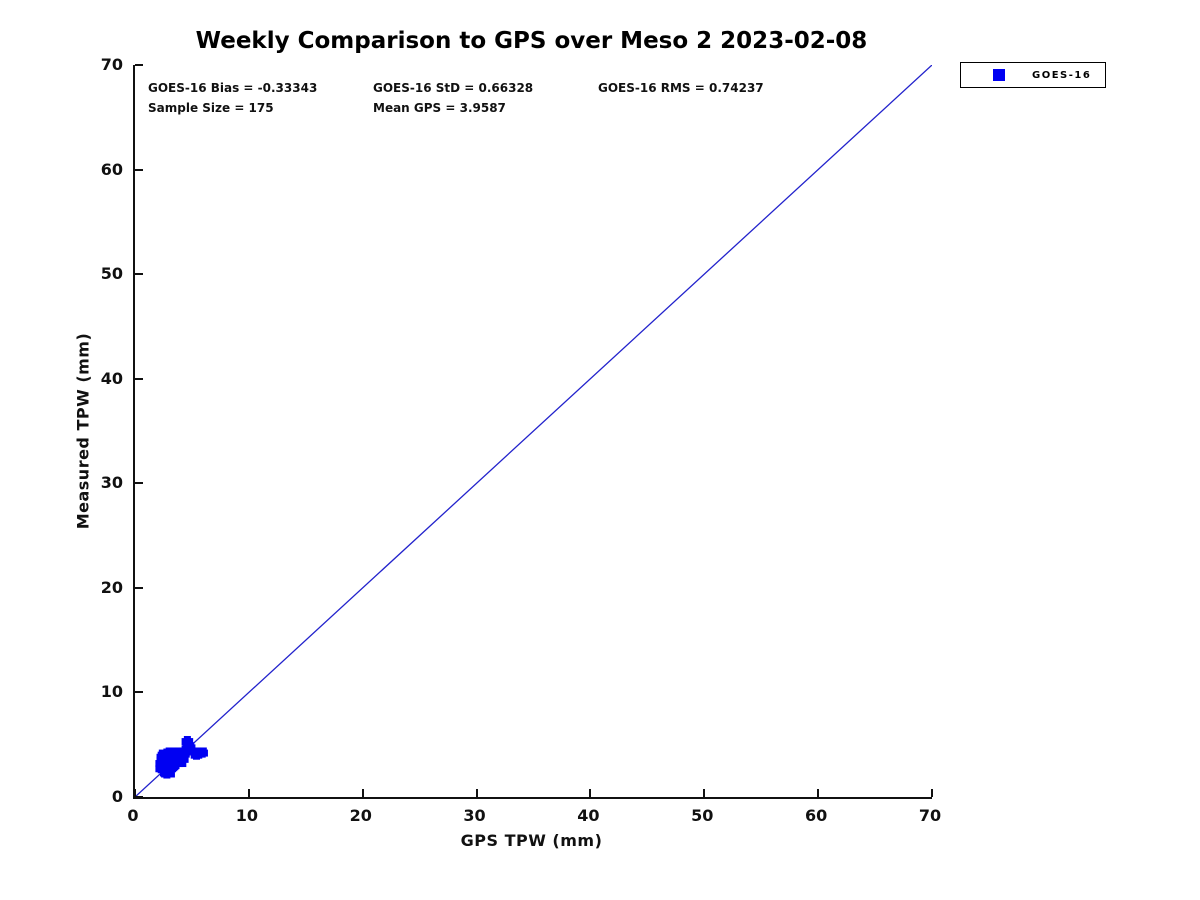 This screenshot has width=1200, height=900. Describe the element at coordinates (816, 815) in the screenshot. I see `x-tick-label: 60` at that location.